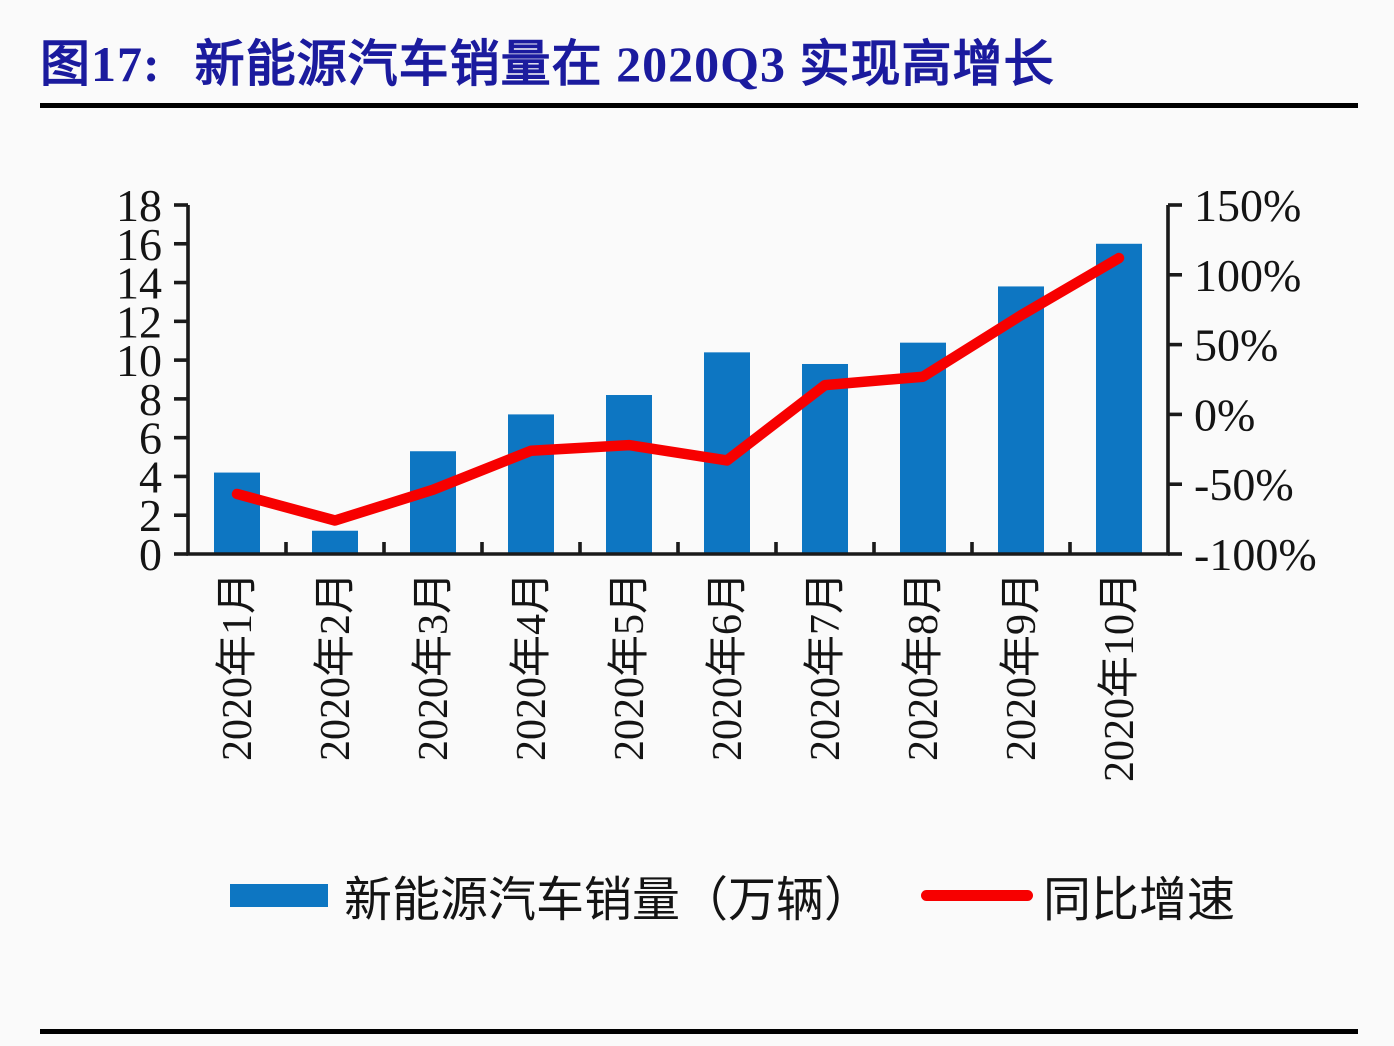 Image resolution: width=1394 pixels, height=1046 pixels. I want to click on chart-title: 图17: 新能源汽车销量在 2020Q3 实现高增长, so click(547, 60).